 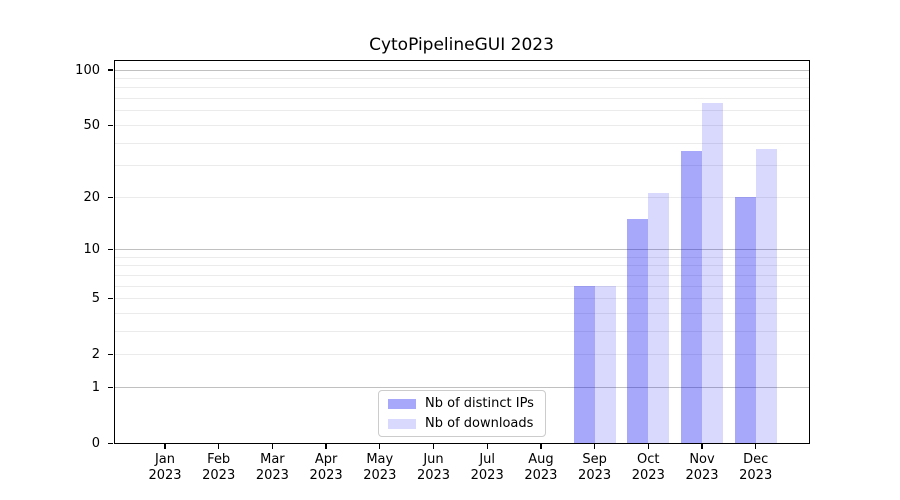 I want to click on x-axis-tick-label: Feb 2023, so click(x=219, y=467).